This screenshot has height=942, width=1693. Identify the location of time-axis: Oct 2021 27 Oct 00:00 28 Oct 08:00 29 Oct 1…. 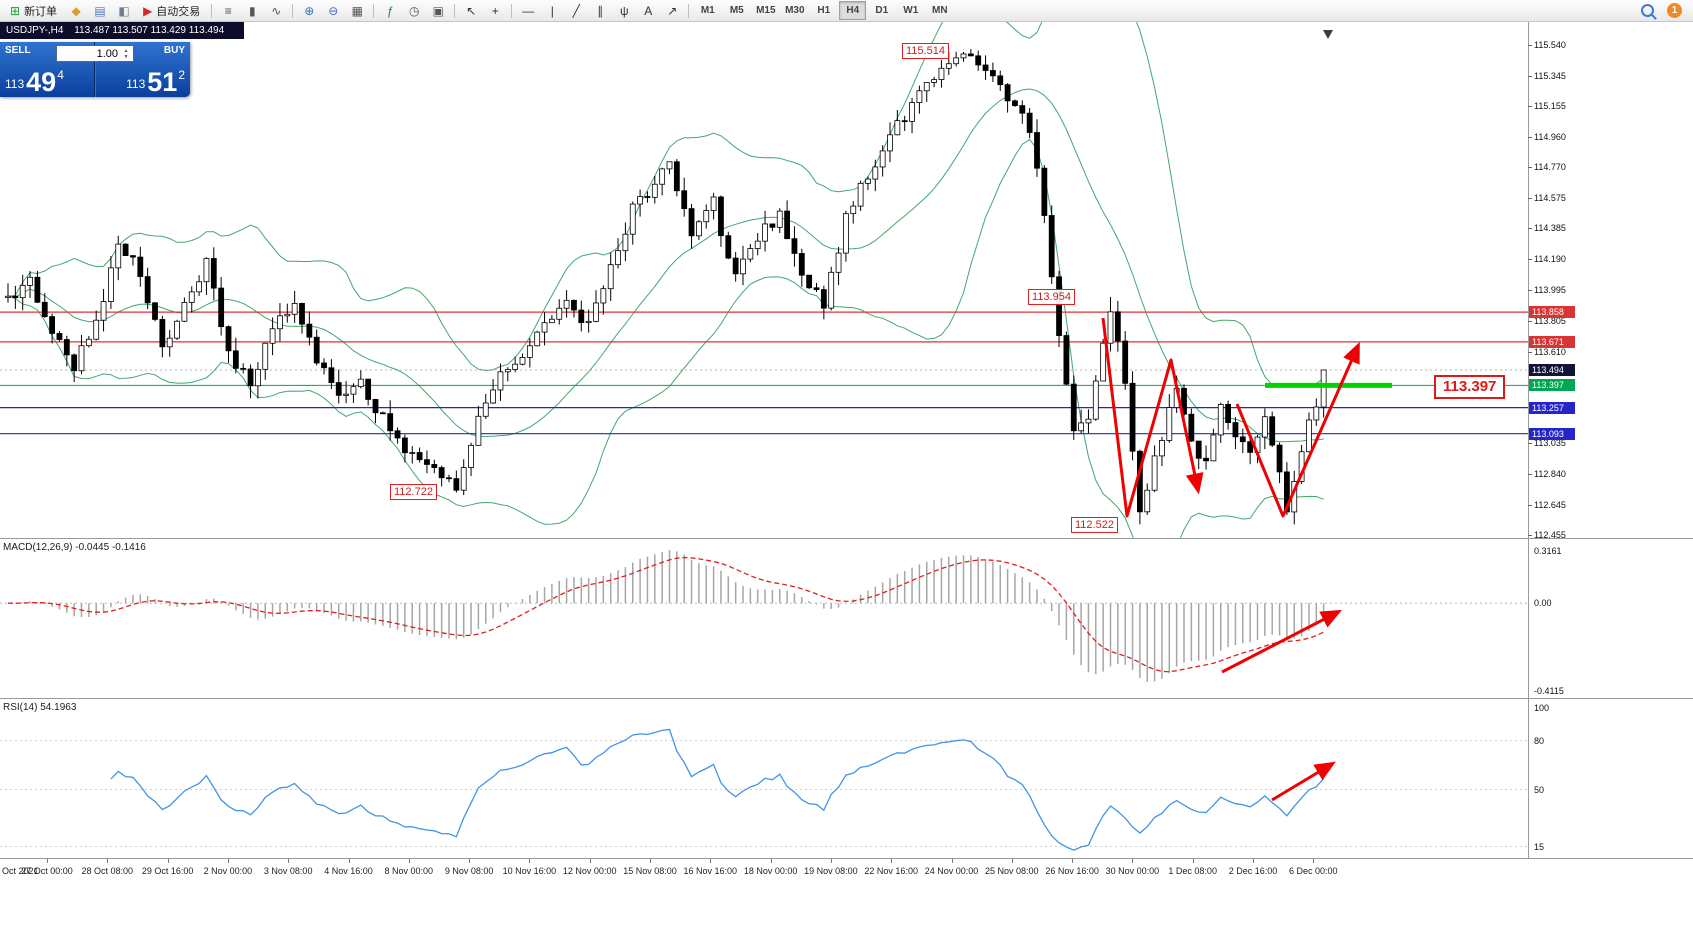
(846, 870).